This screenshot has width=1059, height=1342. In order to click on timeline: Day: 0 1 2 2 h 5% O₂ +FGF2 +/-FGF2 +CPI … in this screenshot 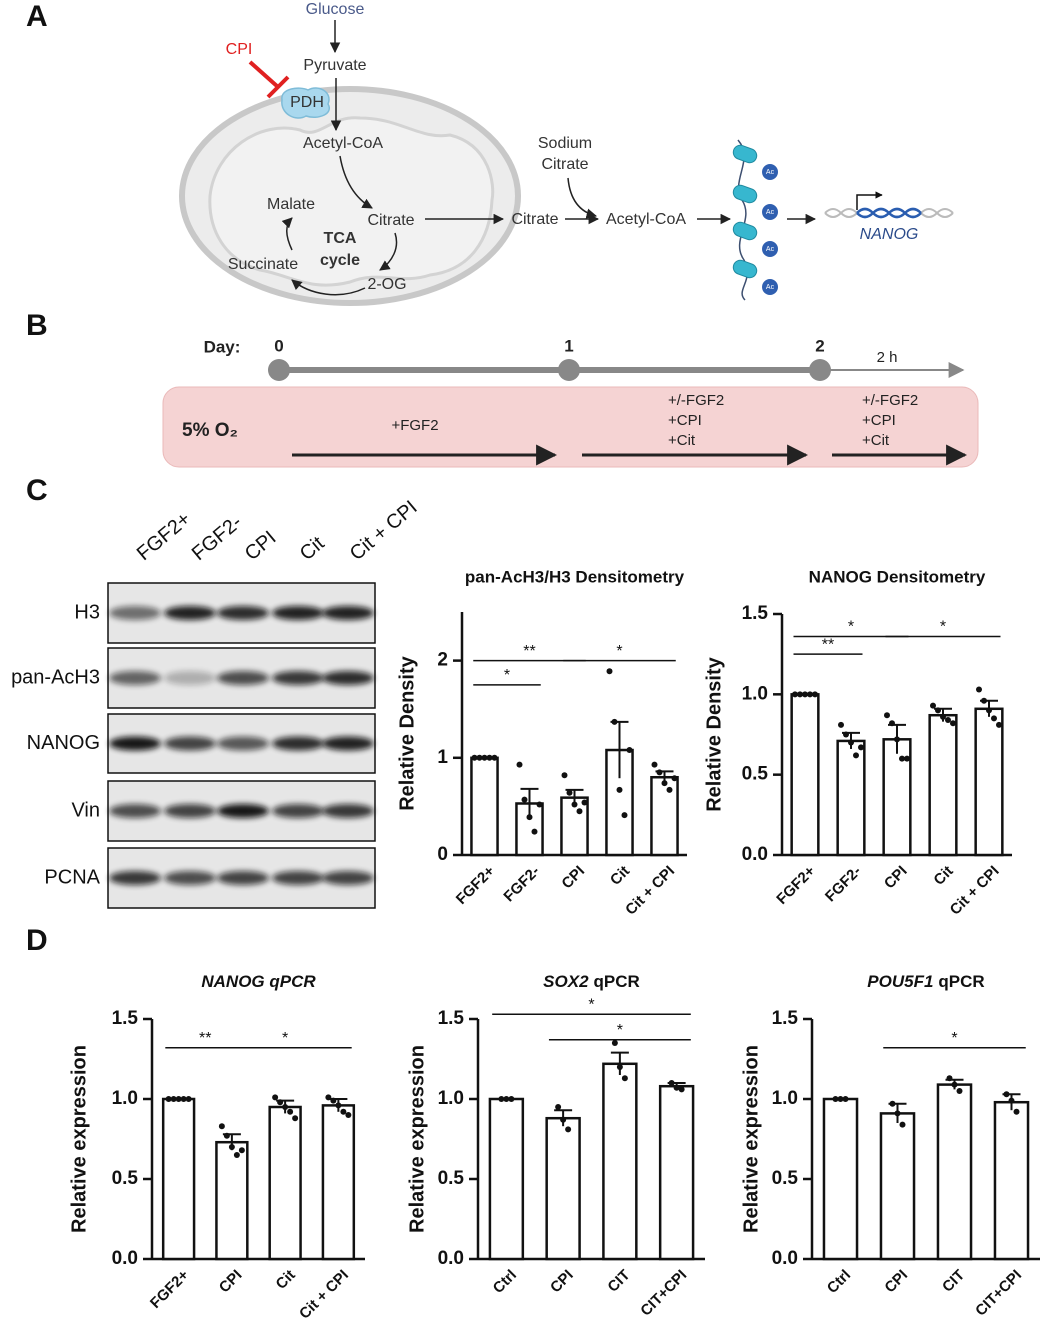, I will do `click(570, 402)`.